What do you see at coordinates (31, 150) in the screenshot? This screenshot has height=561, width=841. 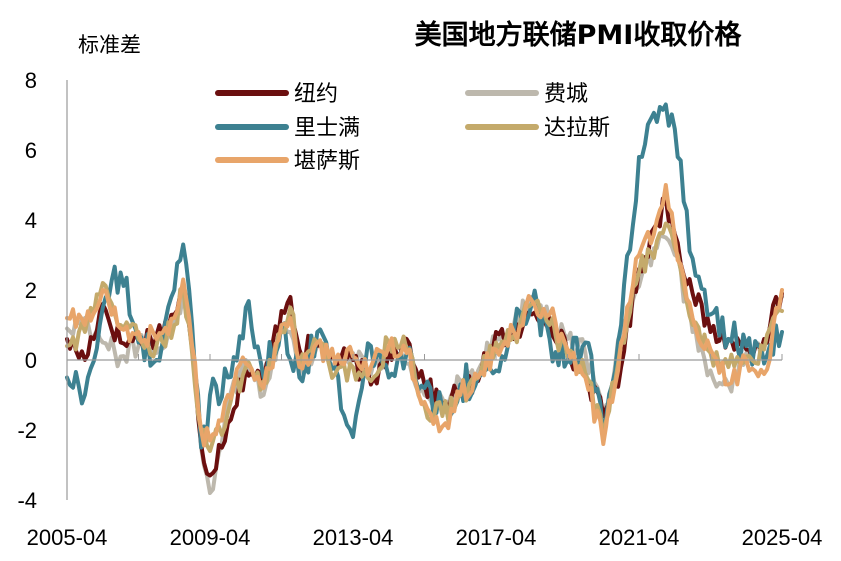 I see `y-tick-label: 6` at bounding box center [31, 150].